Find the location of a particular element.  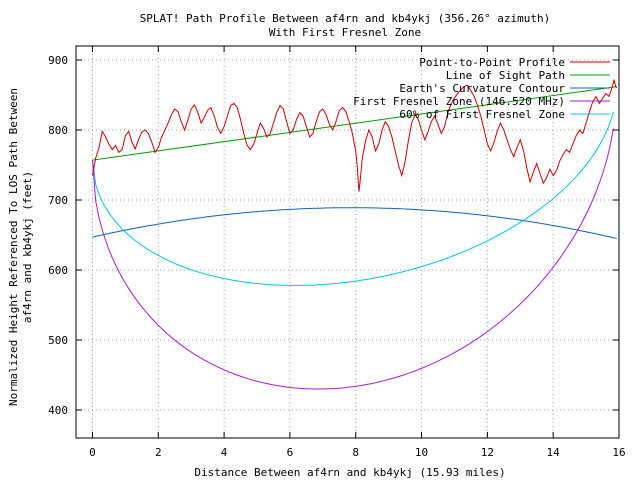

x-tick-label: 2 is located at coordinates (158, 452).